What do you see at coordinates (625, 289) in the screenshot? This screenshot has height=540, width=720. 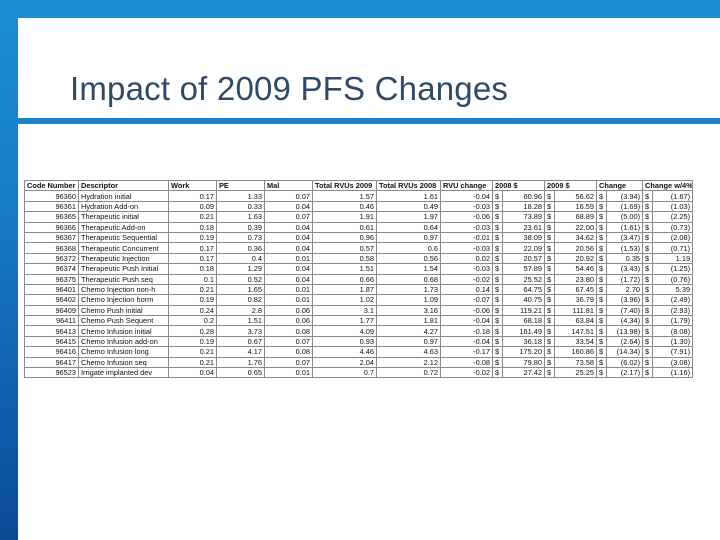 I see `change-cell: 2.70` at bounding box center [625, 289].